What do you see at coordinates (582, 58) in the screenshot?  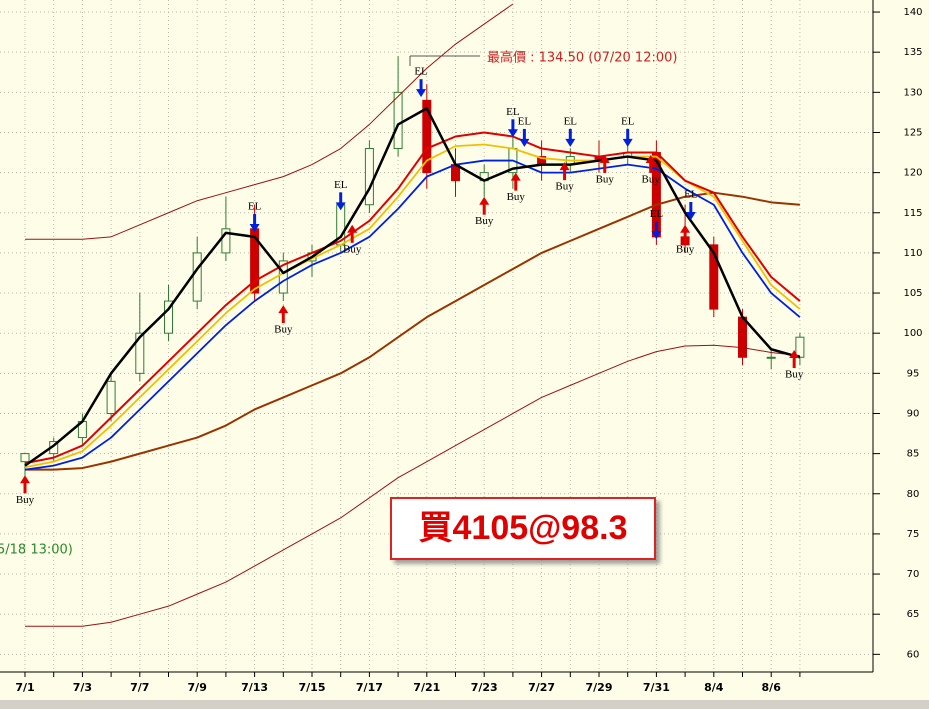 I see `high-note: 最高價 : 134.50 (07/20 12:00)` at bounding box center [582, 58].